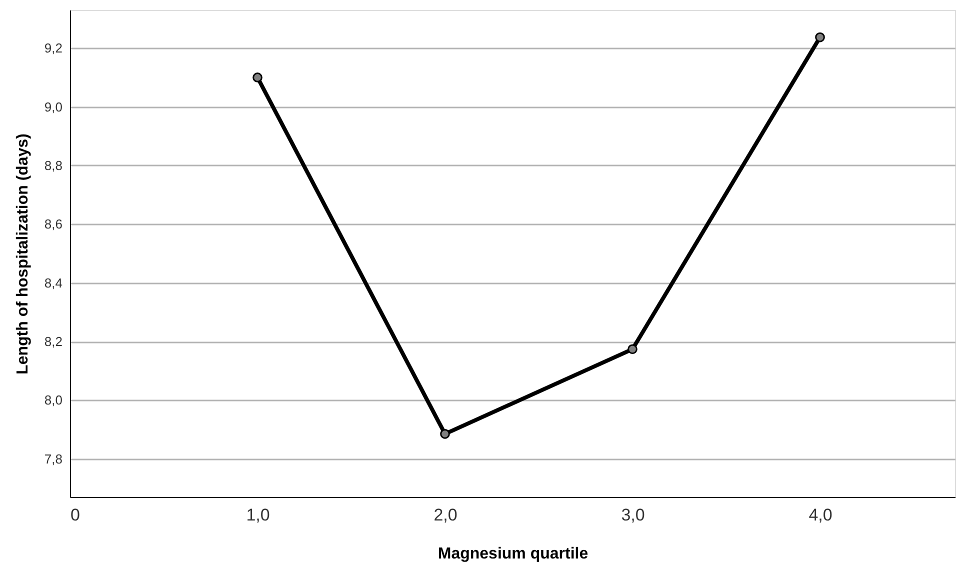 The width and height of the screenshot is (963, 567). Describe the element at coordinates (633, 515) in the screenshot. I see `x-tick-label: 3,0` at that location.